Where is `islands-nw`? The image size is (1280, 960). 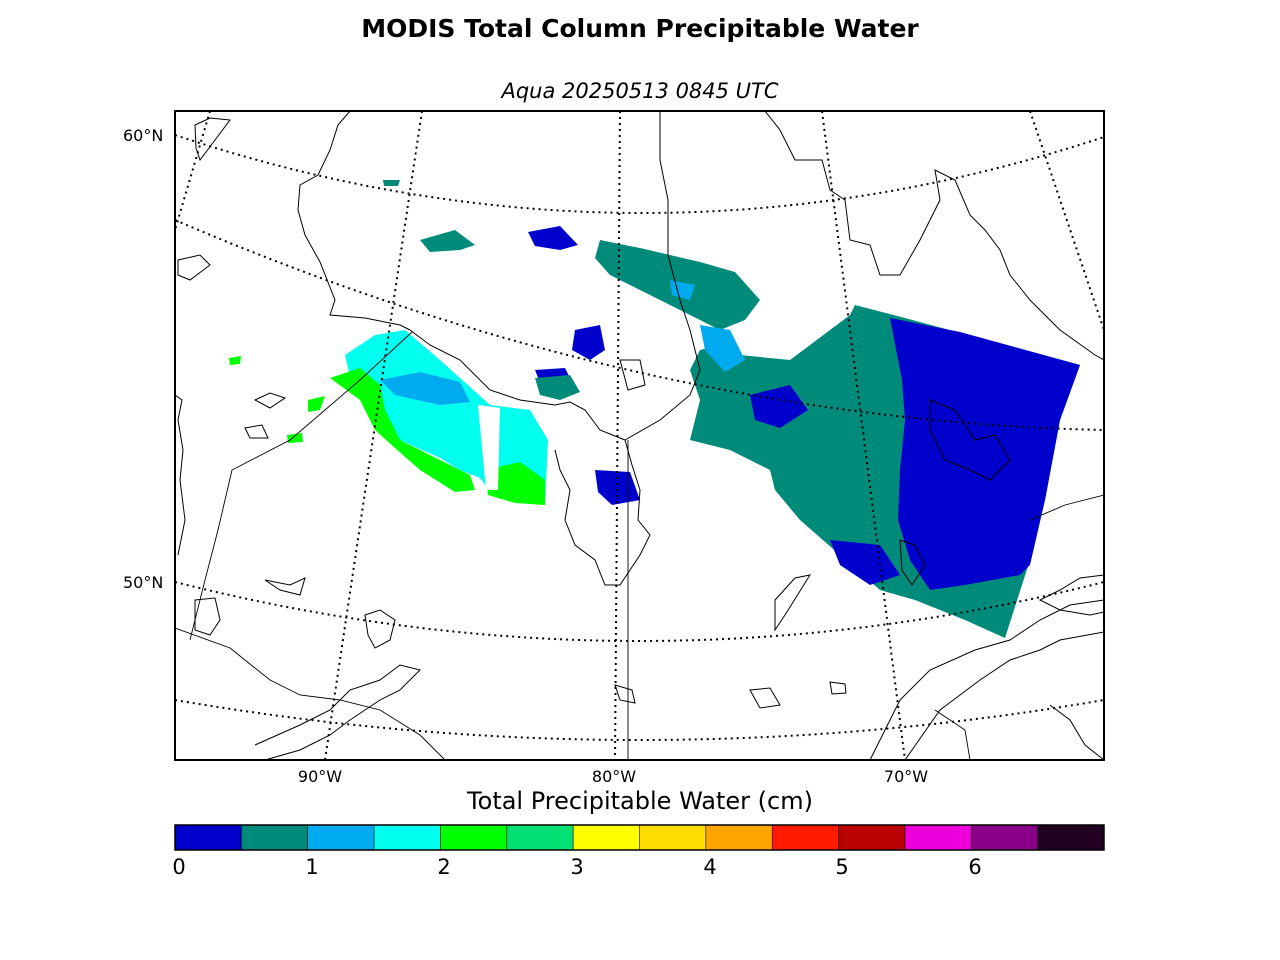 islands-nw is located at coordinates (212, 139).